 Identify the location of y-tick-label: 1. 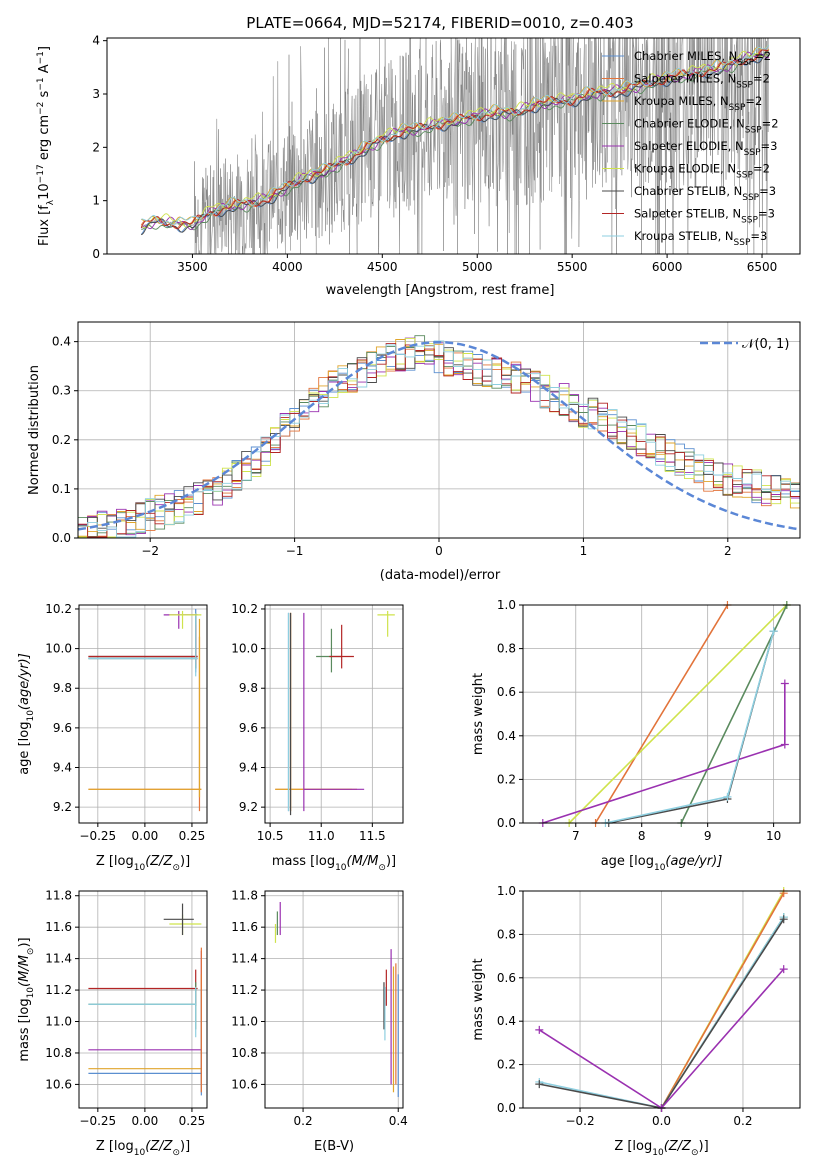
(96, 201).